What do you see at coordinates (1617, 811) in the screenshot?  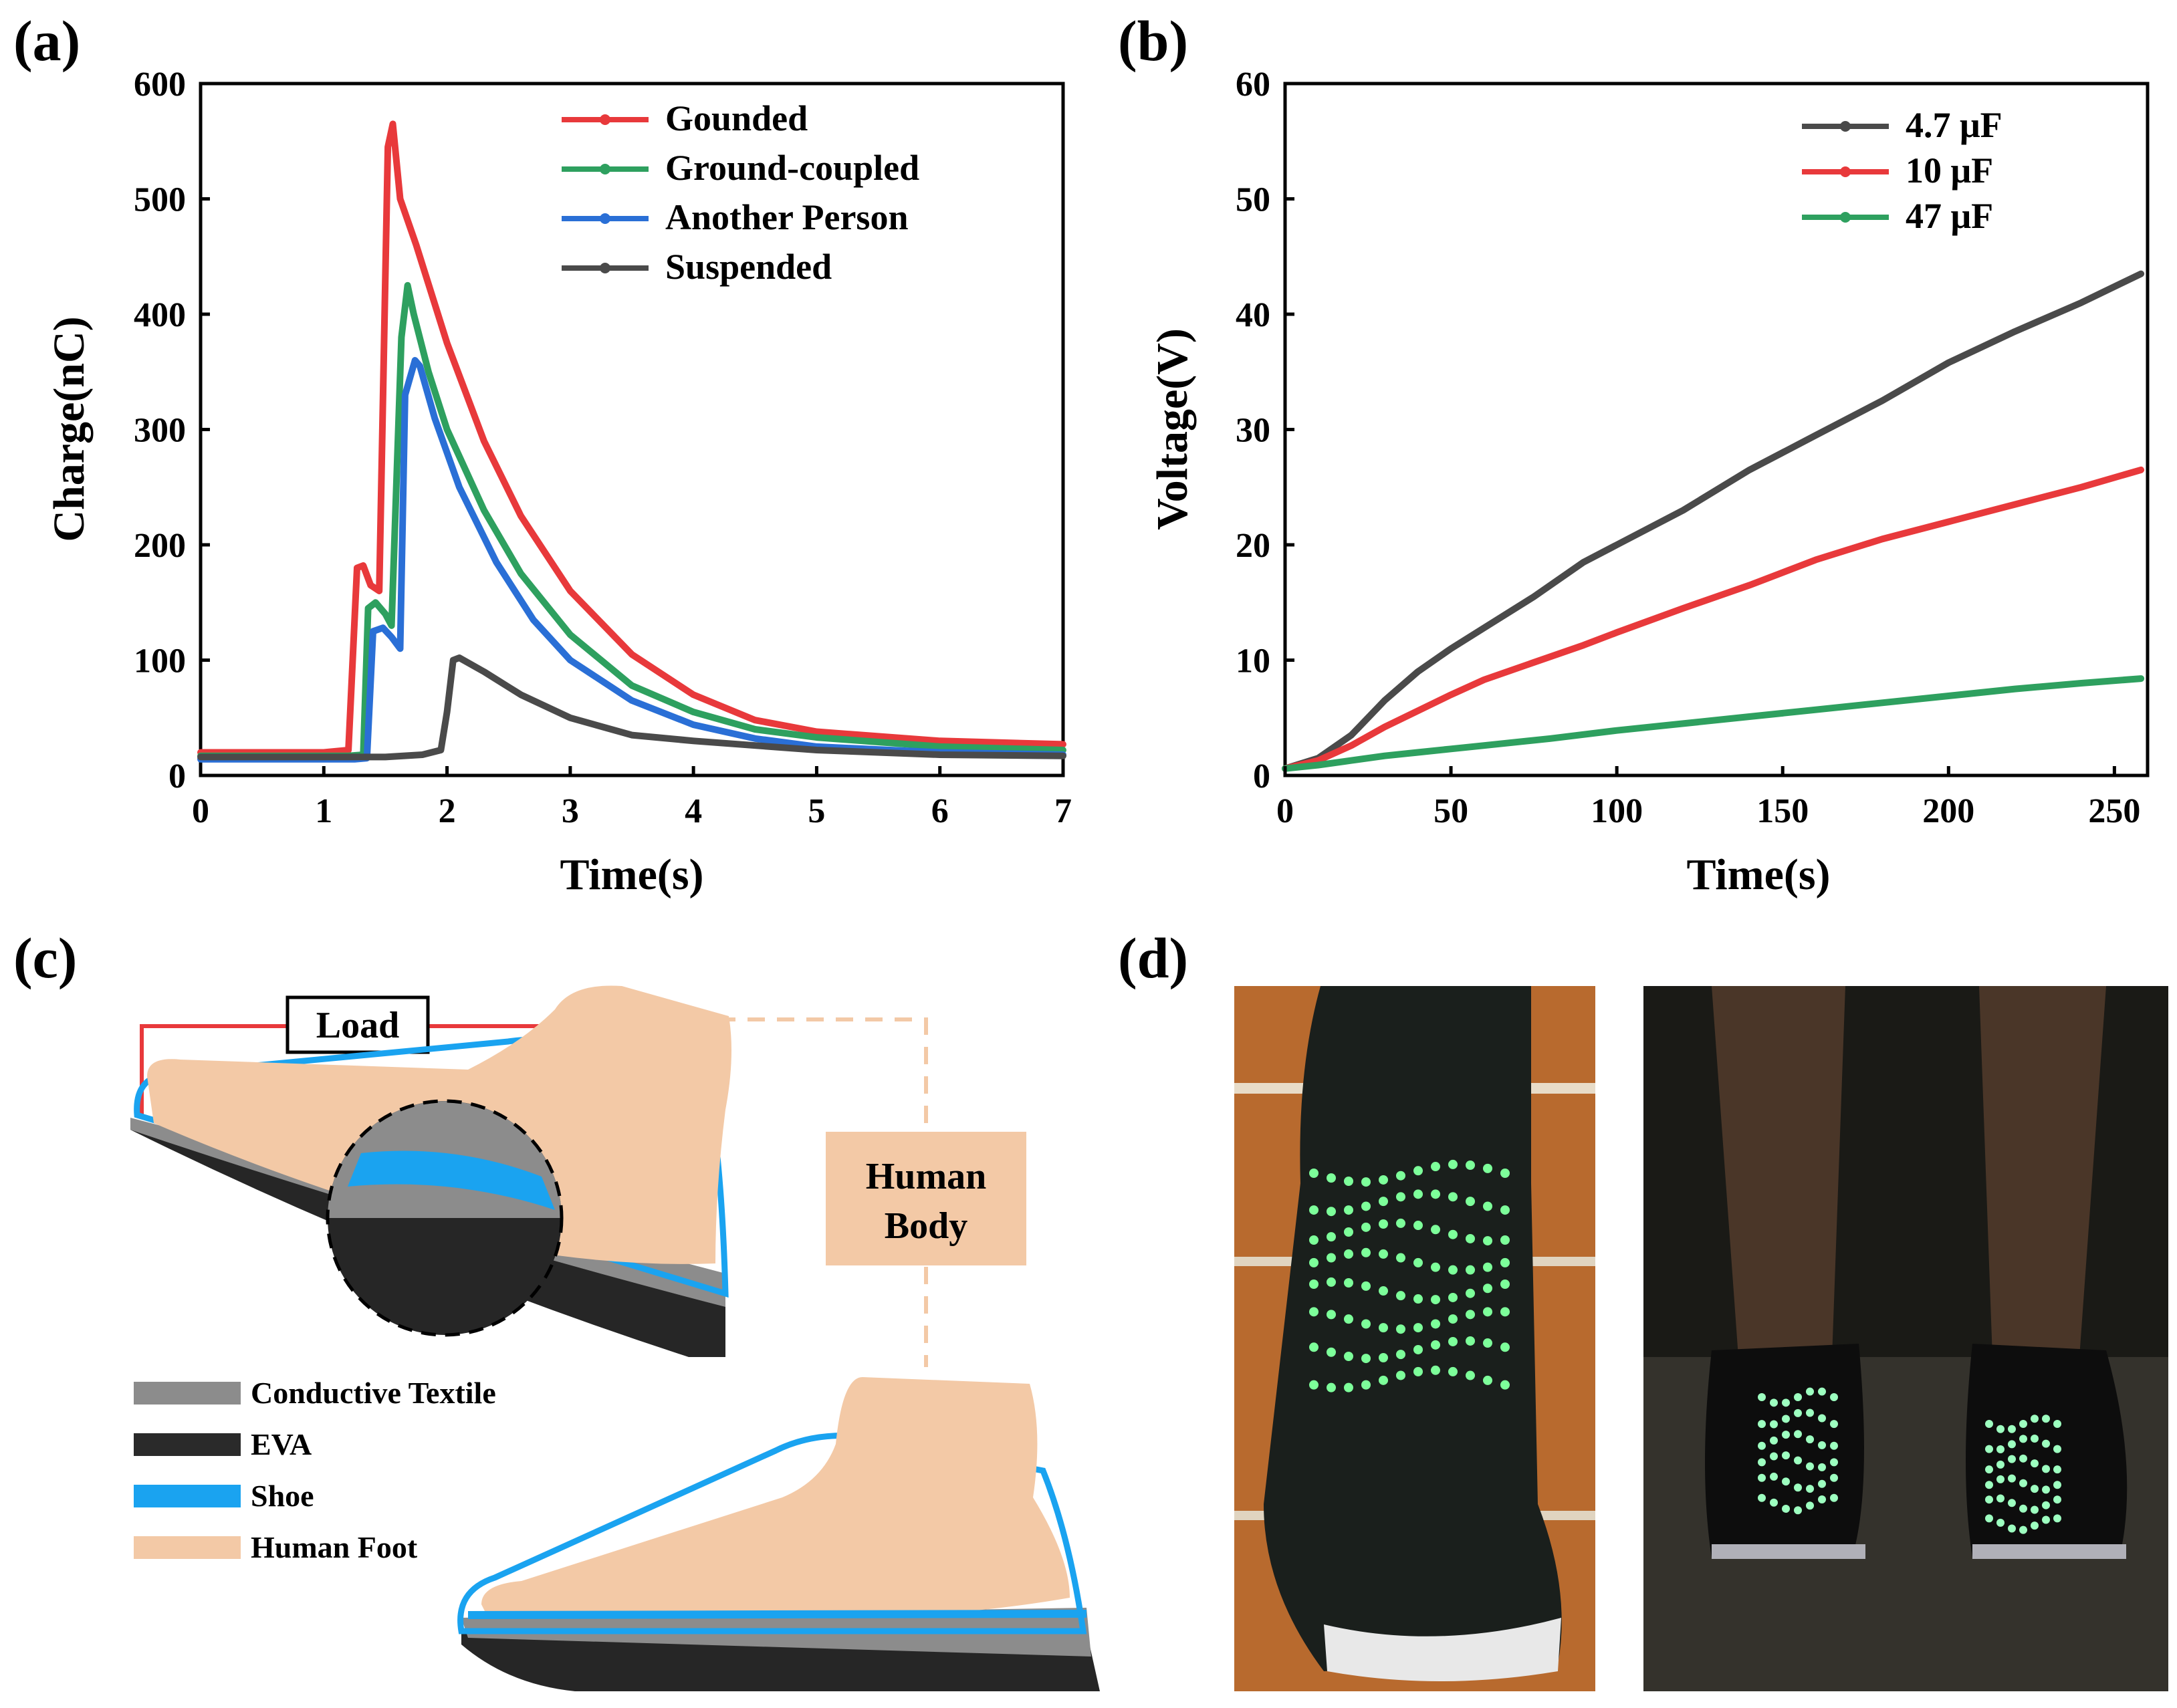 I see `x-tick-label: 100` at bounding box center [1617, 811].